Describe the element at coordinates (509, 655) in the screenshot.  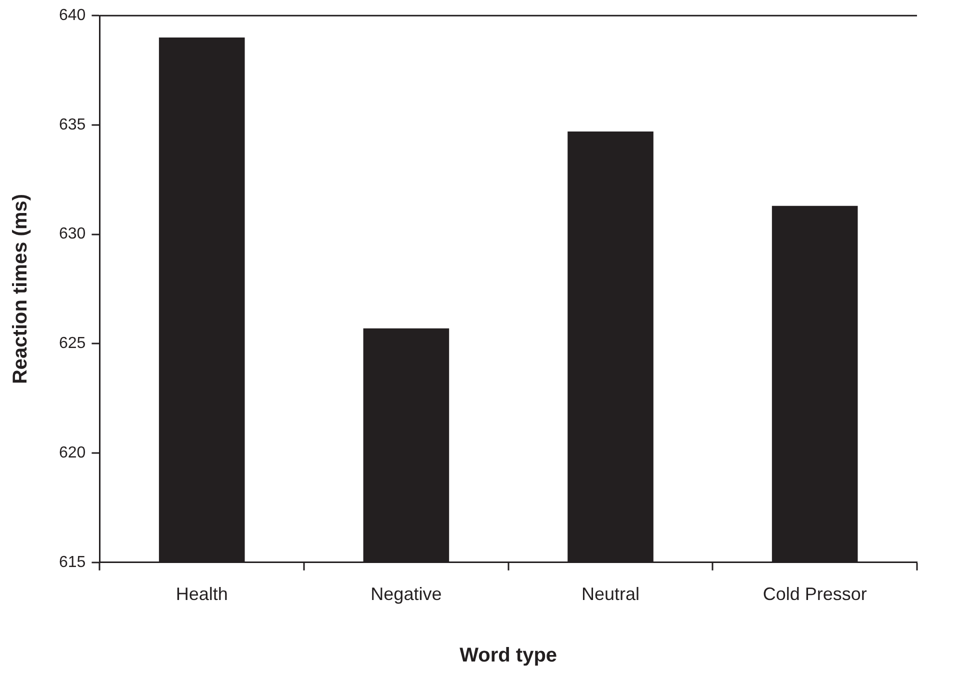
I see `x-axis-title: Word type` at that location.